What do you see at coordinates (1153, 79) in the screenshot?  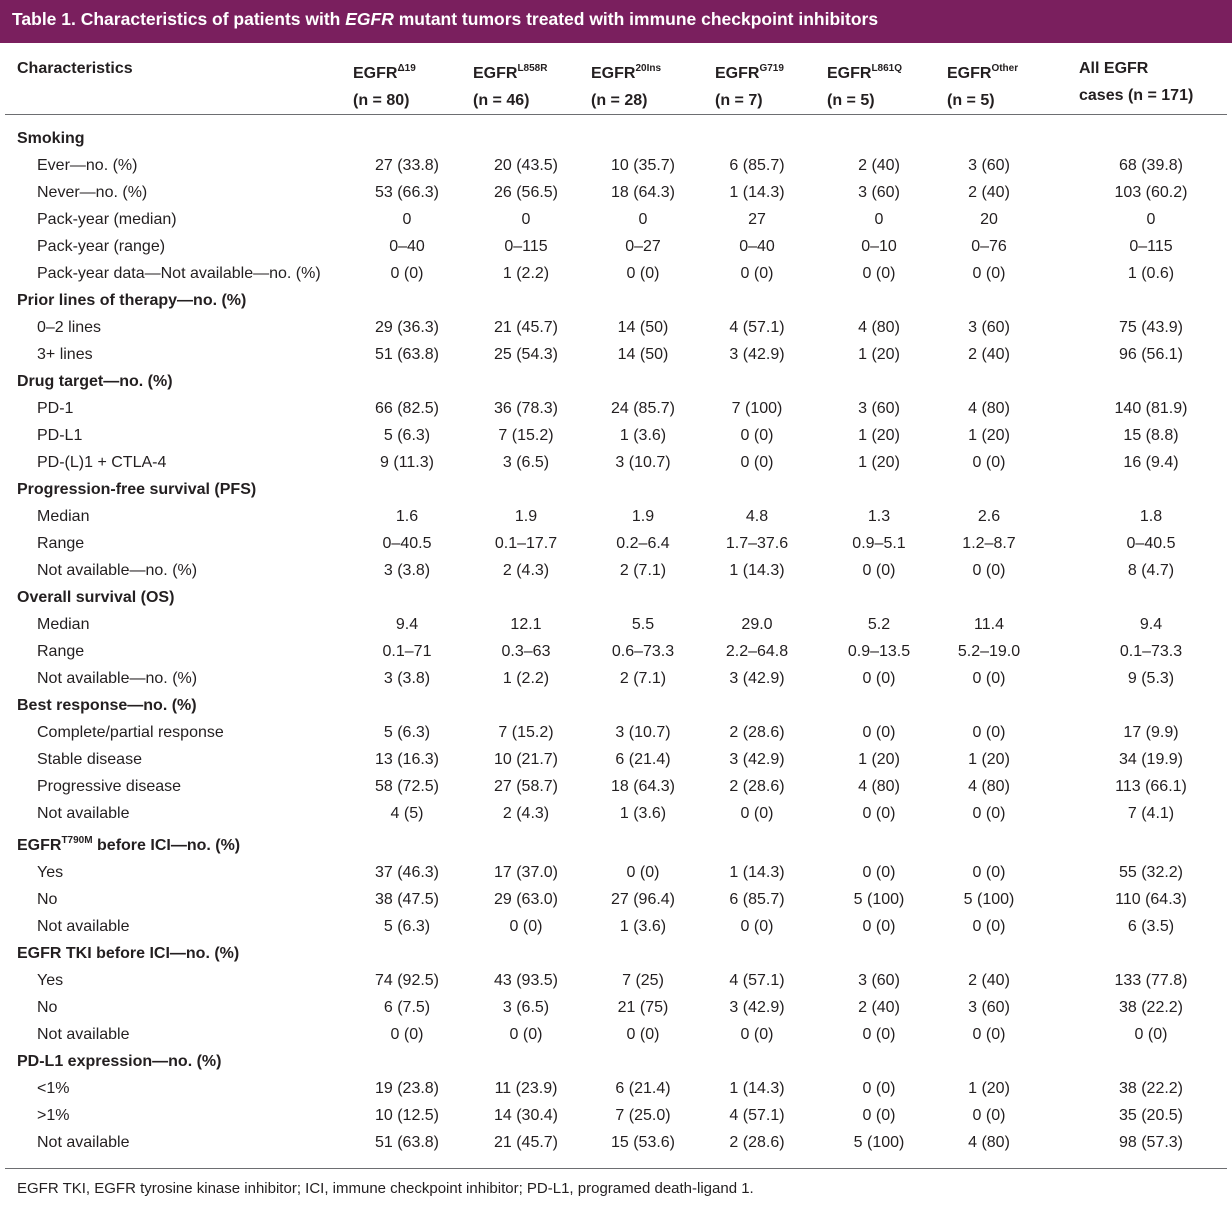 I see `column-header-7: All EGFR cases (n = 171)` at bounding box center [1153, 79].